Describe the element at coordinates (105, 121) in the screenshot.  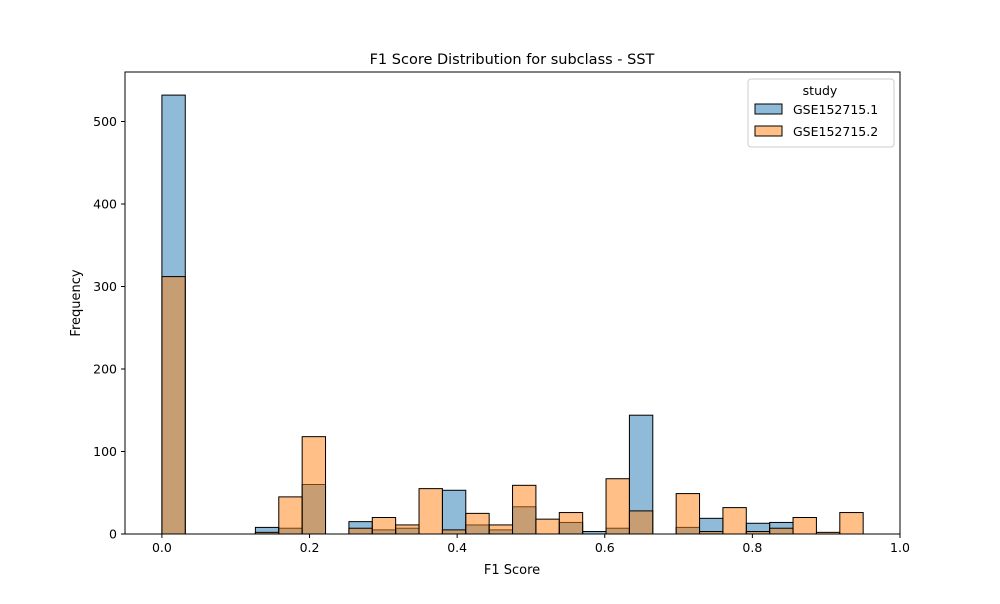
I see `y-tick-label: 500` at that location.